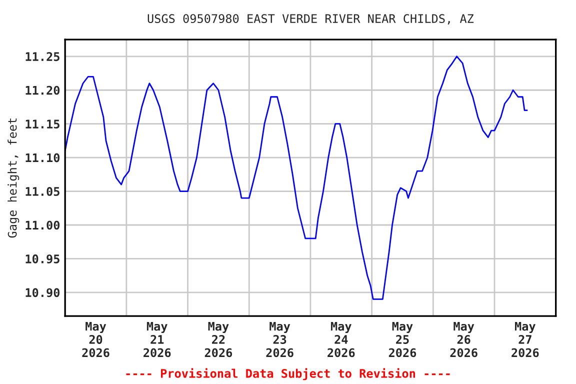 This screenshot has height=384, width=576. Describe the element at coordinates (341, 340) in the screenshot. I see `x-tick-label: May 24 2026` at that location.